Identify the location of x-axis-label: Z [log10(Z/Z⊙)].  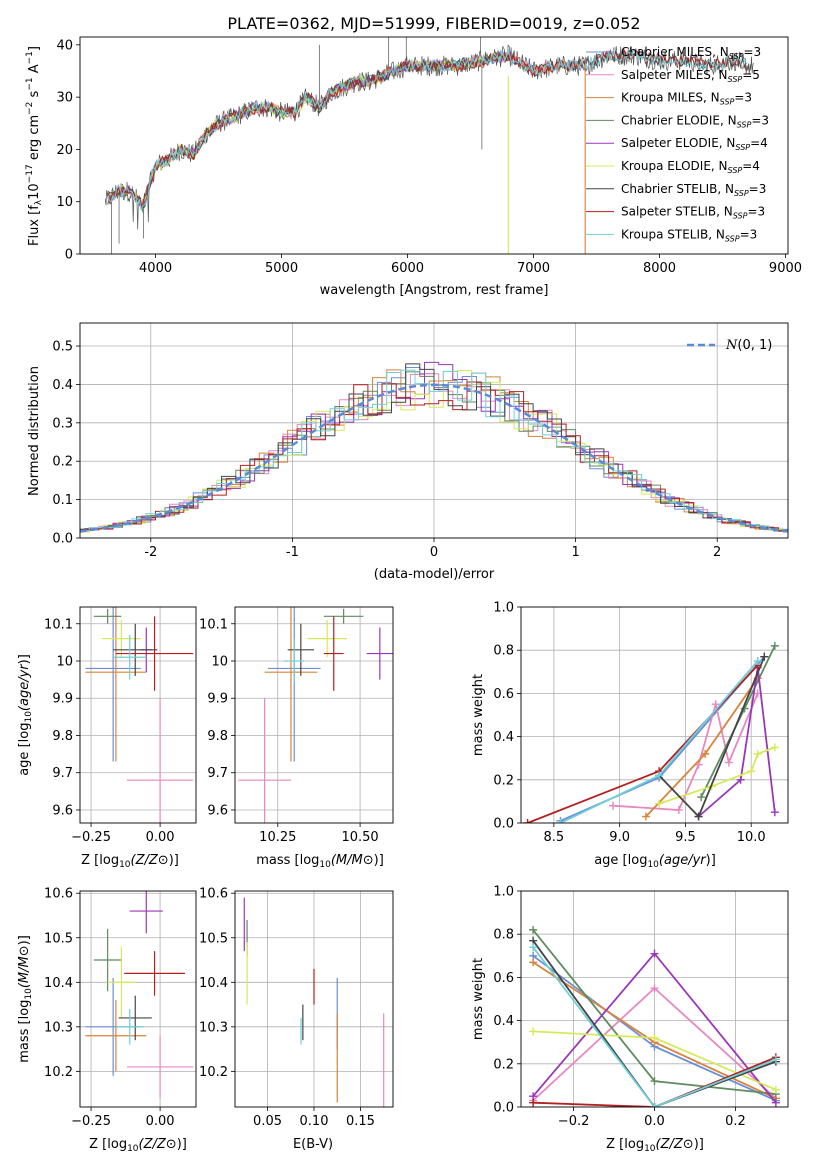
(138, 1145).